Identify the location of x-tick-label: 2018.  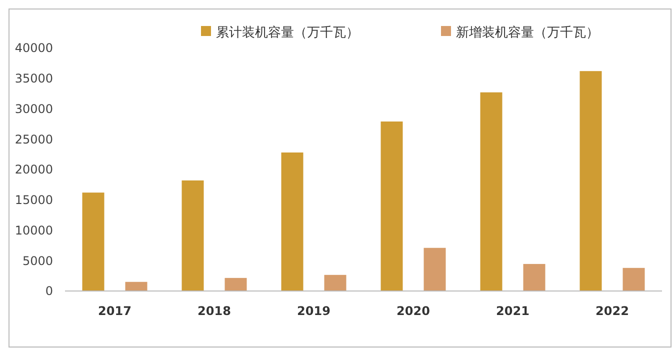
(214, 311).